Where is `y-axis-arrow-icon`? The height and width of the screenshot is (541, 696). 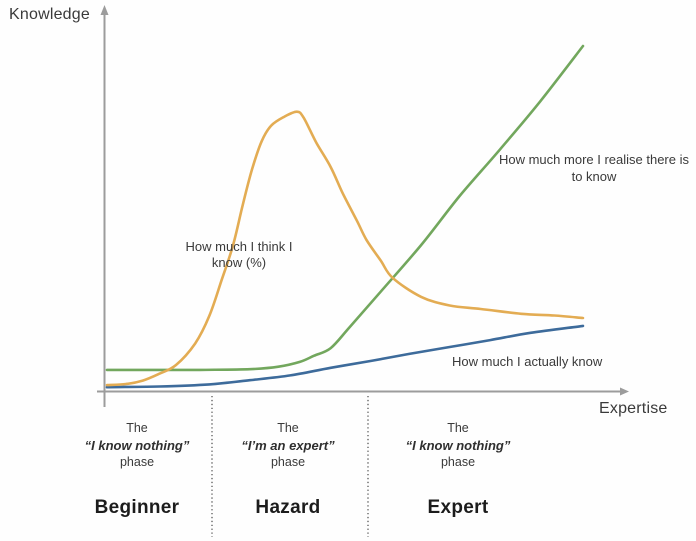
y-axis-arrow-icon is located at coordinates (104, 10).